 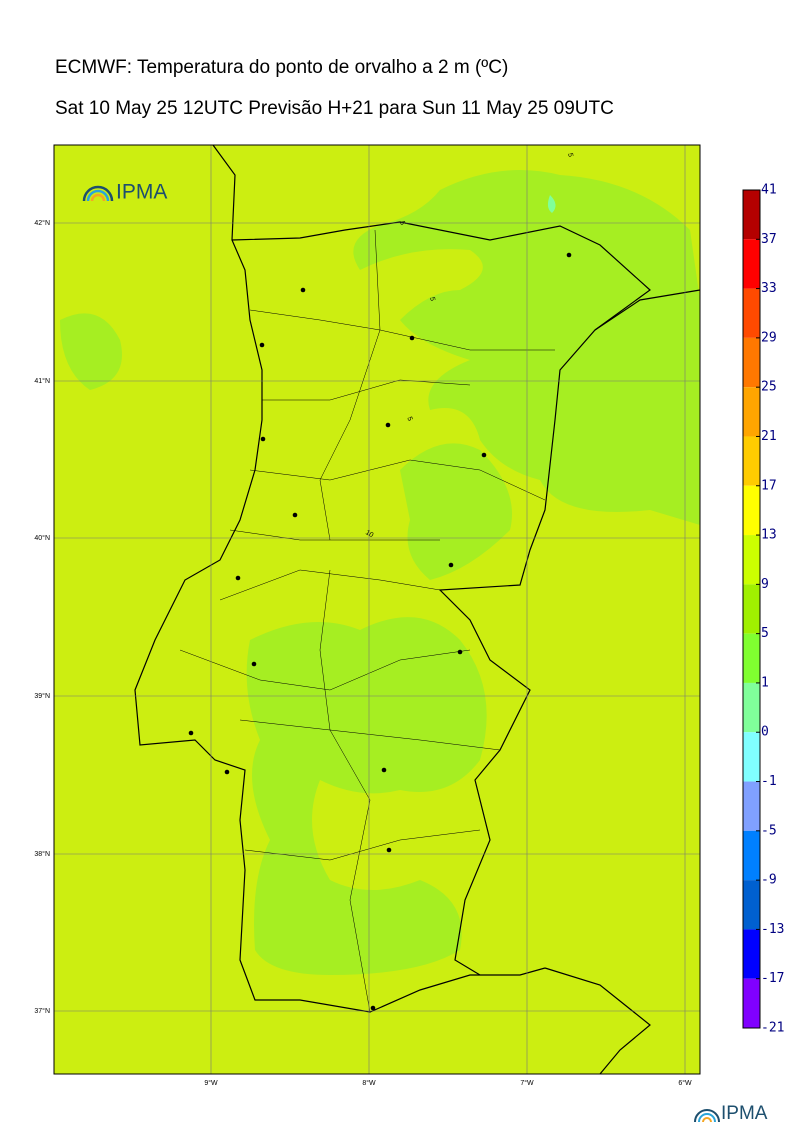 What do you see at coordinates (765, 732) in the screenshot?
I see `colorbar-label: 0` at bounding box center [765, 732].